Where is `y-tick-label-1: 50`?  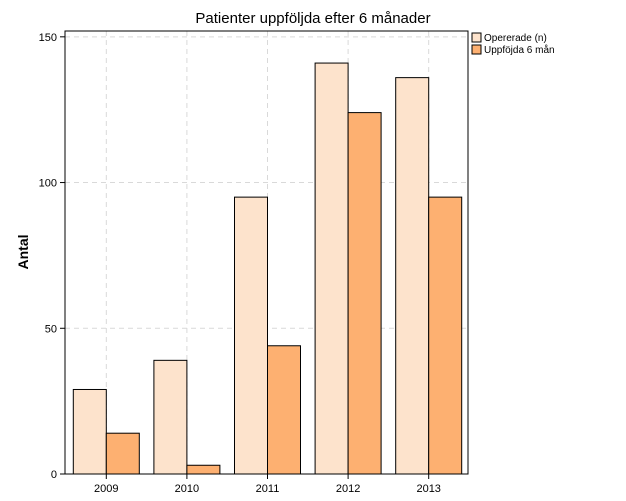
y-tick-label-1: 50 is located at coordinates (51, 329).